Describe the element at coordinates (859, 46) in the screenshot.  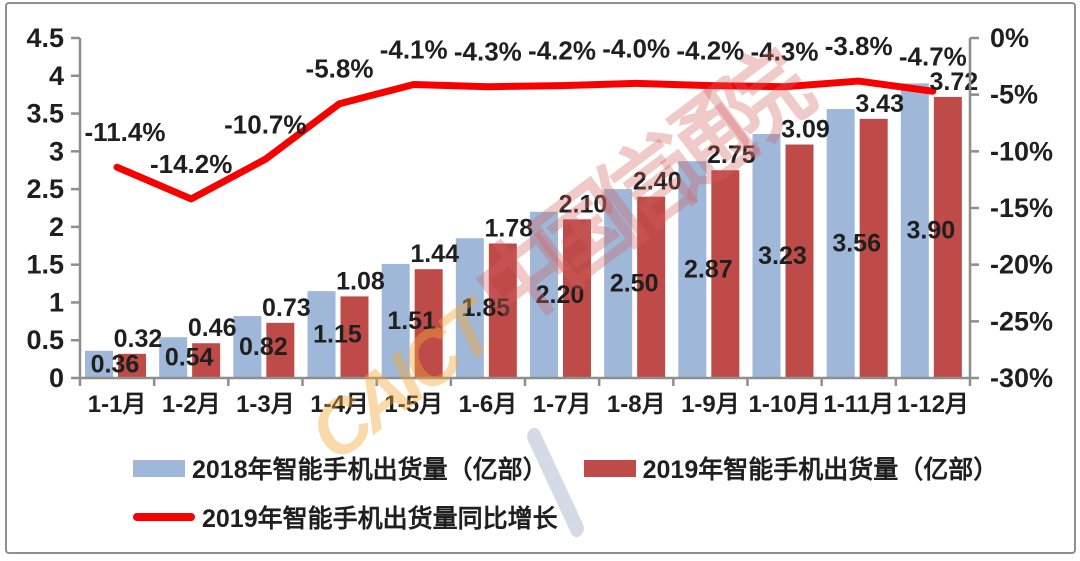
I see `growth-point-label: -3.8%` at that location.